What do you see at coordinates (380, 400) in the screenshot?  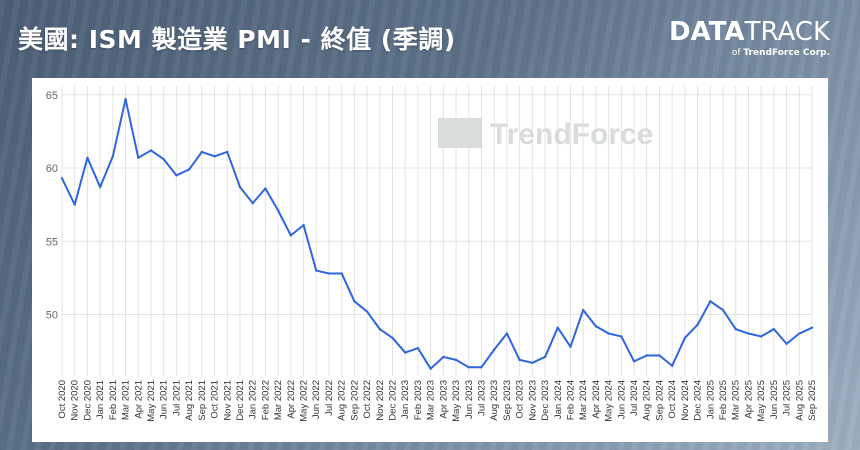 I see `x-tick-label: Nov 2022` at bounding box center [380, 400].